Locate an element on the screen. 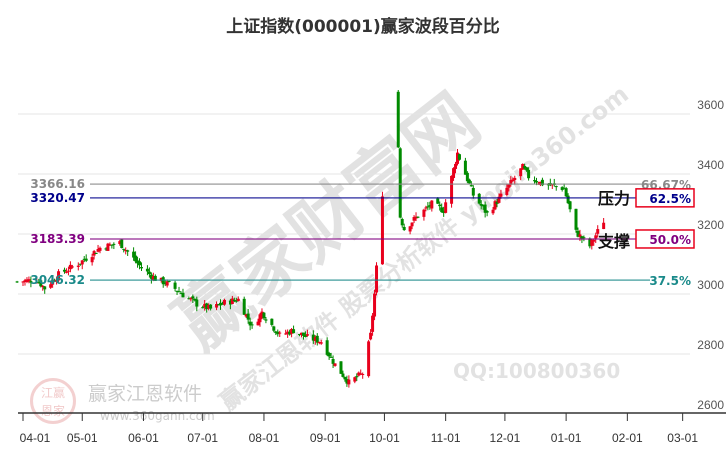 This screenshot has height=450, width=726. x-tick-label: 01-01 is located at coordinates (566, 438).